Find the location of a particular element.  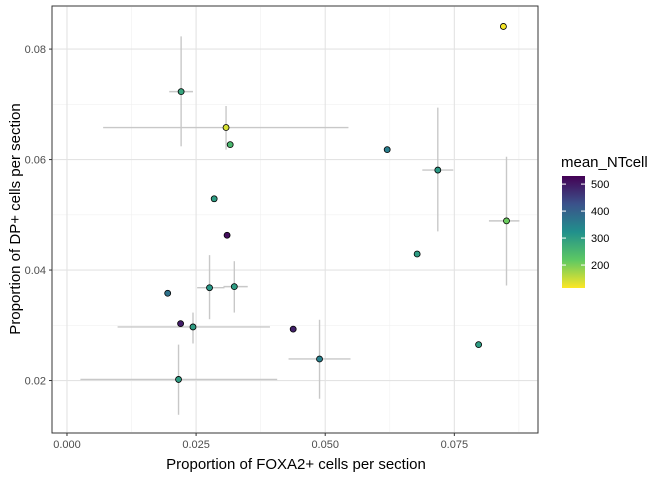

legend-tick-label: 500 is located at coordinates (600, 185).